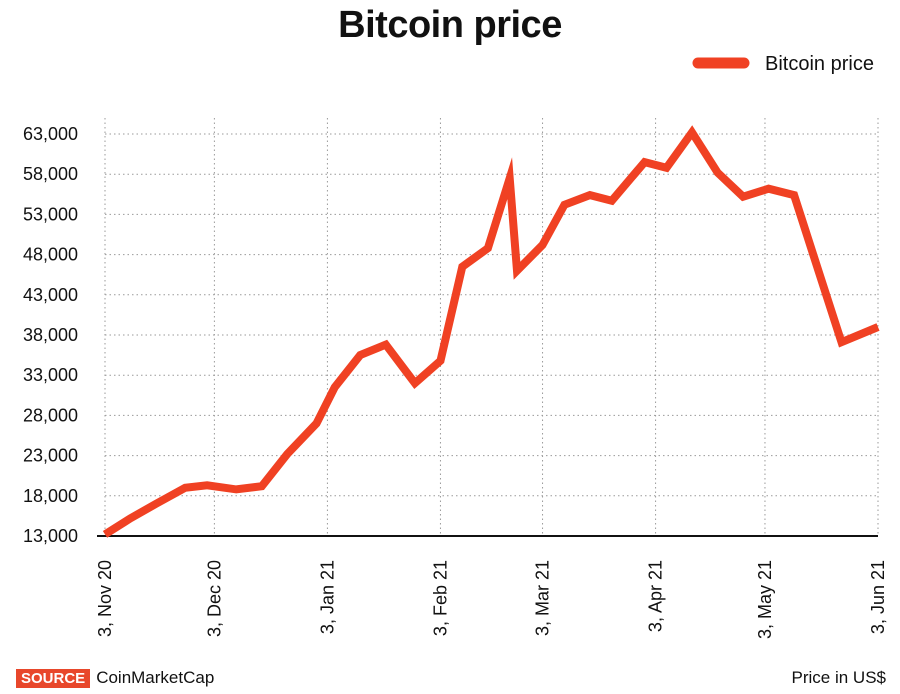 Image resolution: width=900 pixels, height=694 pixels. Describe the element at coordinates (450, 25) in the screenshot. I see `chart-title: Bitcoin price` at that location.